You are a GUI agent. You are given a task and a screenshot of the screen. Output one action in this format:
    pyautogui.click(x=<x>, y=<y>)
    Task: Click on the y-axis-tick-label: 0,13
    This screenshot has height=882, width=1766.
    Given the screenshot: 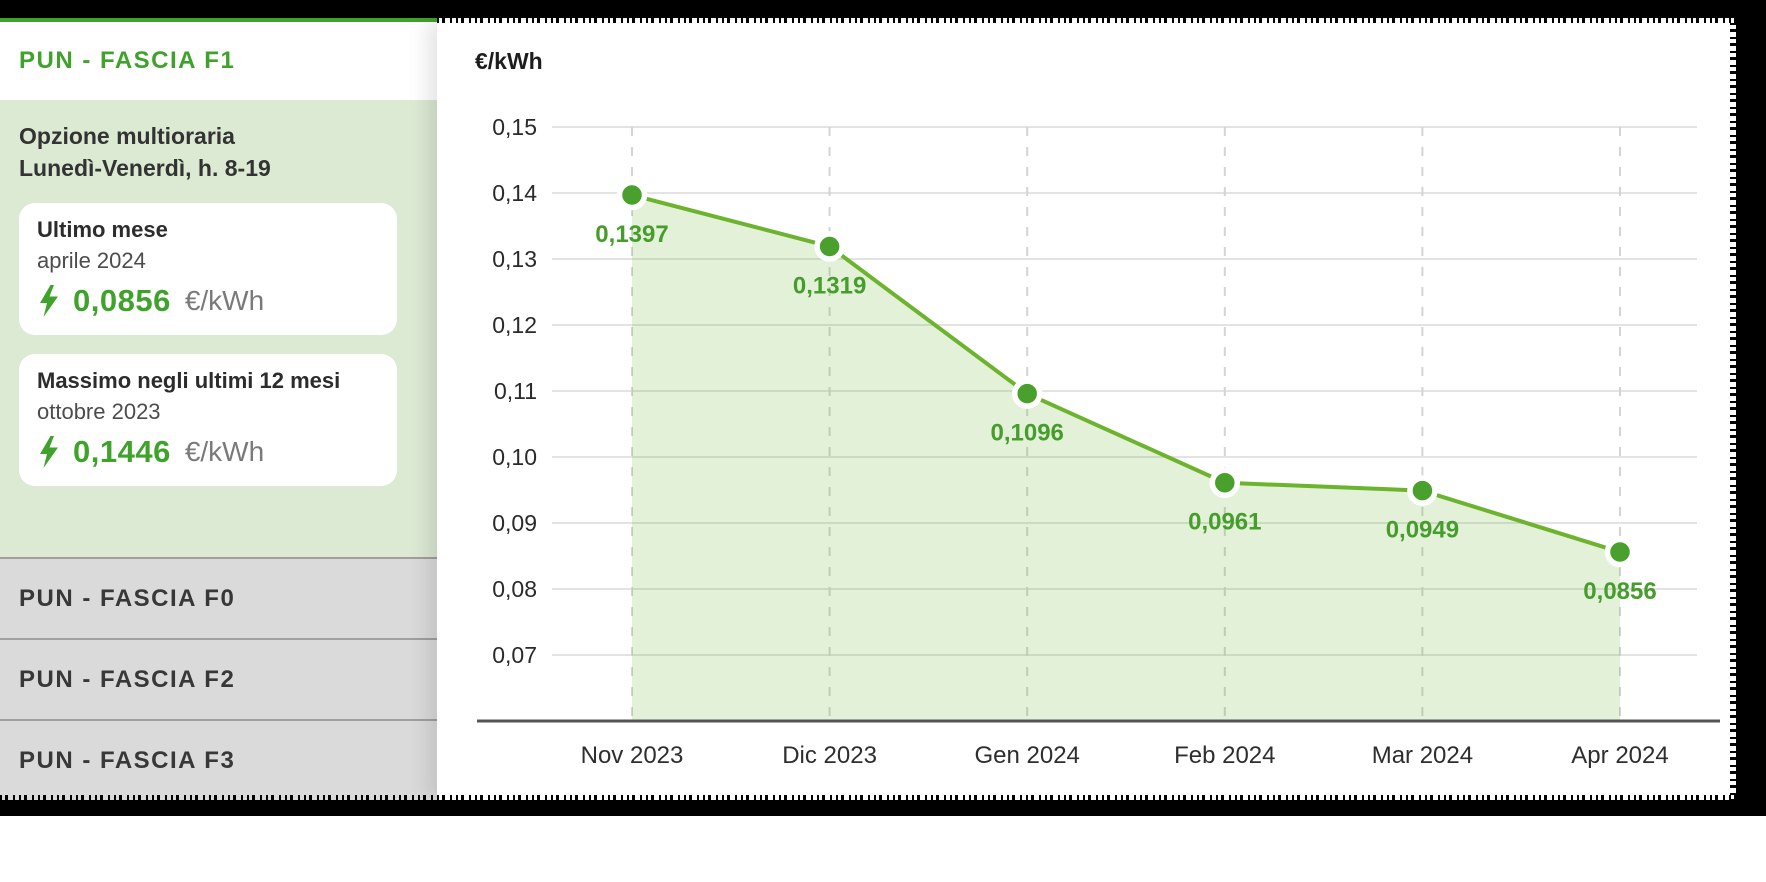 What is the action you would take?
    pyautogui.click(x=514, y=259)
    